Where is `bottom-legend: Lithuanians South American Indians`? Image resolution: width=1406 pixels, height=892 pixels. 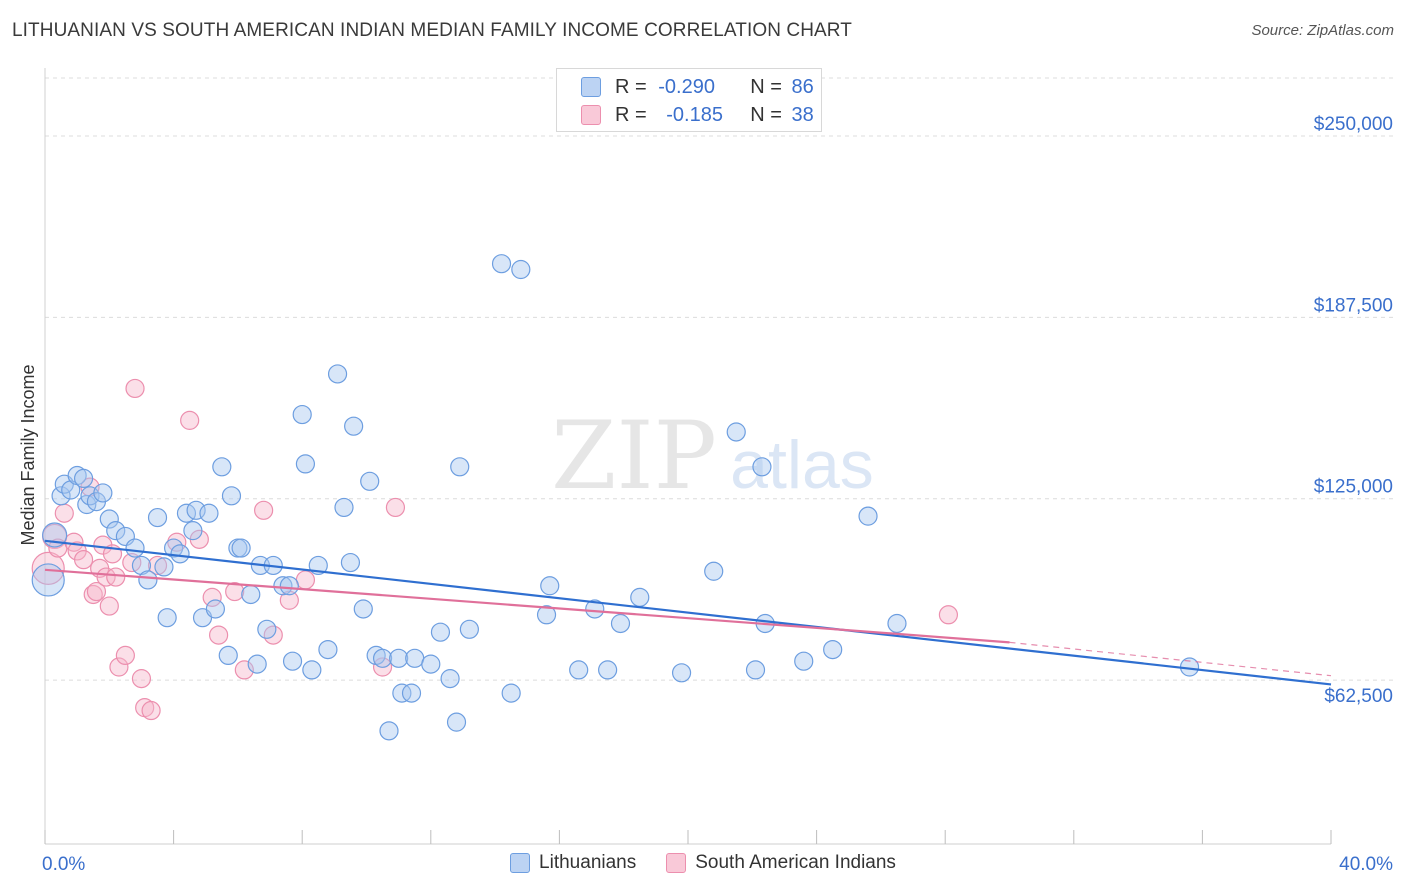 bottom-legend: Lithuanians South American Indians is located at coordinates (703, 863).